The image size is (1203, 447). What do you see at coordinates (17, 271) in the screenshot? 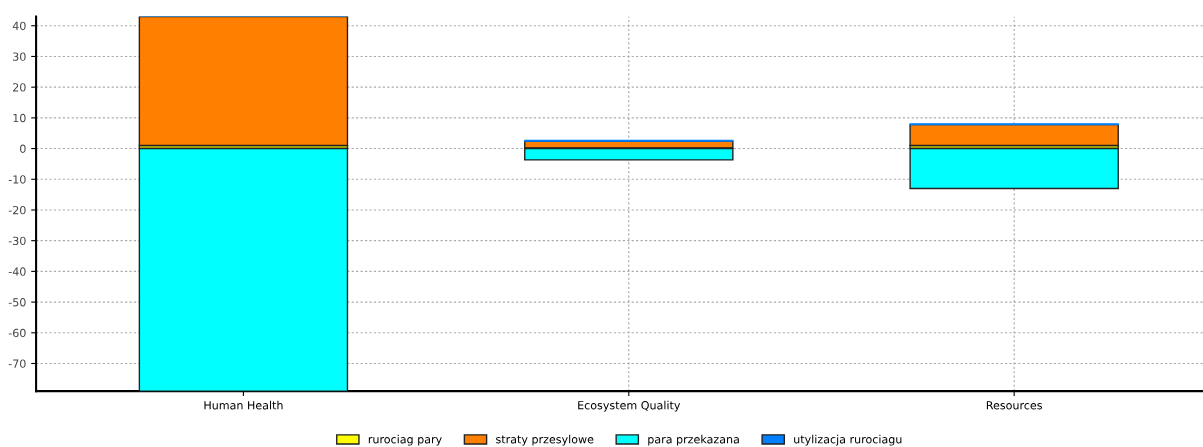
I see `y-tick-label: -40` at bounding box center [17, 271].